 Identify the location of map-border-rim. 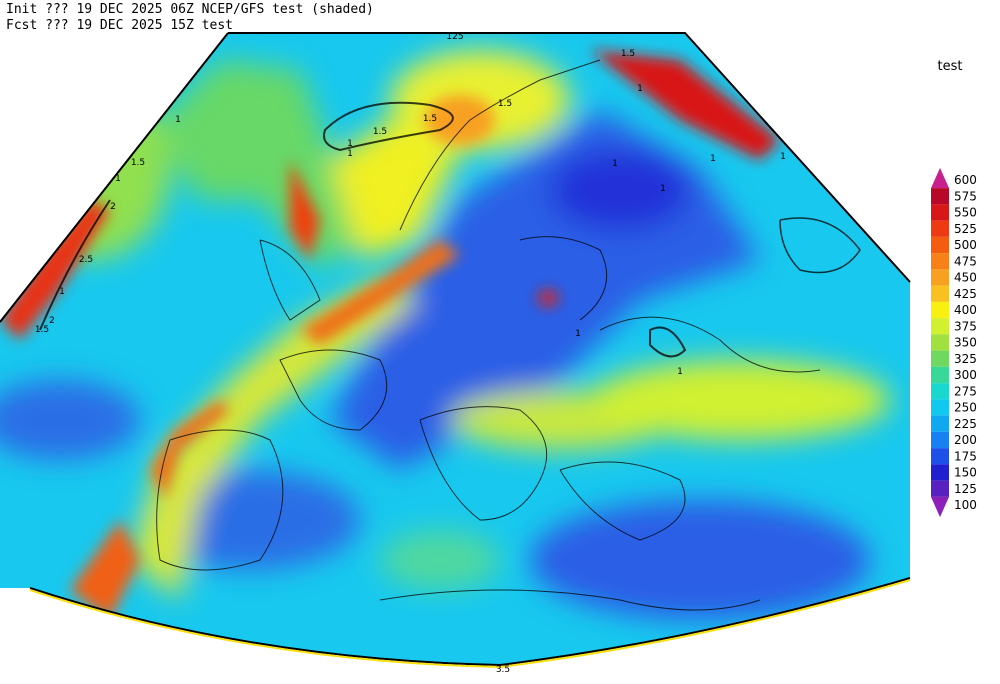
(470, 624).